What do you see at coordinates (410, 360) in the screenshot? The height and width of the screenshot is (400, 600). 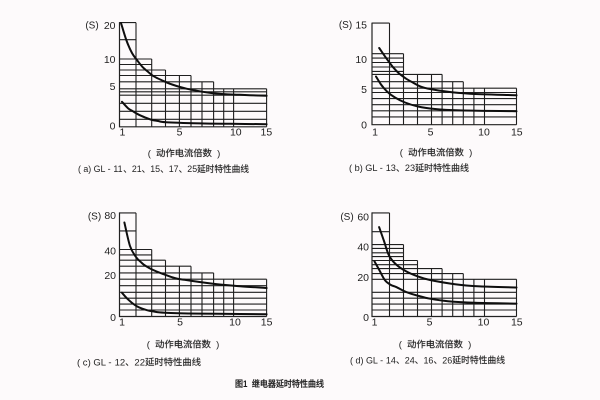 I see `svg-text: 24` at bounding box center [410, 360].